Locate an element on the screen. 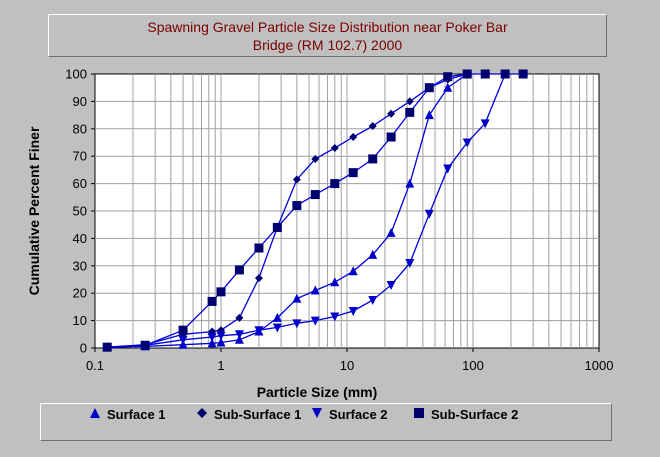 This screenshot has width=660, height=457. square-icon is located at coordinates (419, 413).